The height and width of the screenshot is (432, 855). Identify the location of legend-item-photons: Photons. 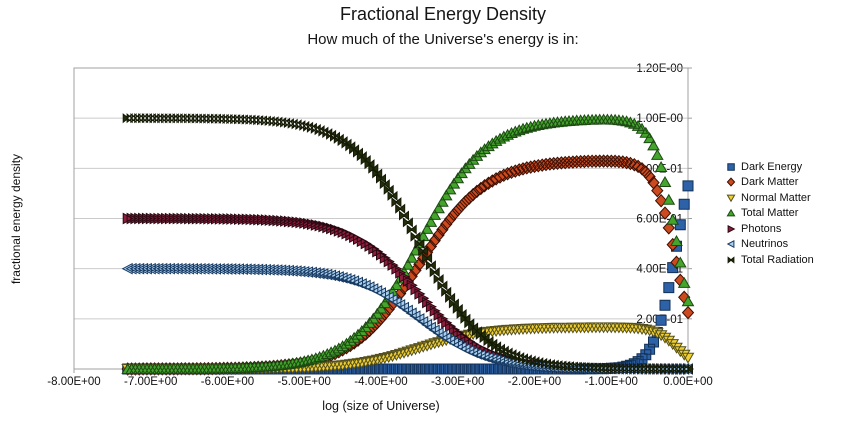
(769, 229).